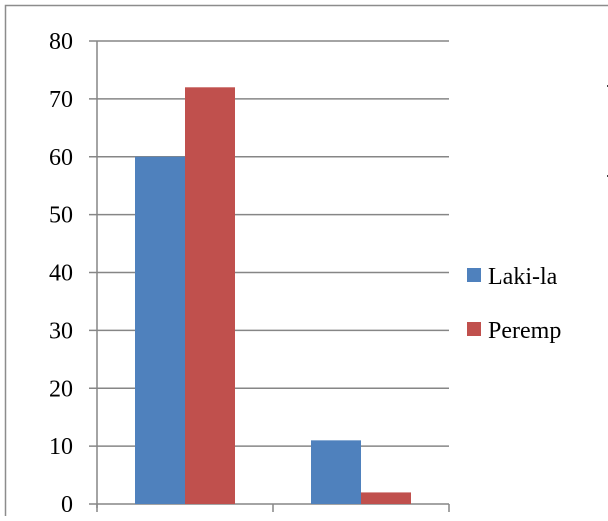 This screenshot has width=608, height=521. What do you see at coordinates (61, 216) in the screenshot?
I see `y-tick-label: 50` at bounding box center [61, 216].